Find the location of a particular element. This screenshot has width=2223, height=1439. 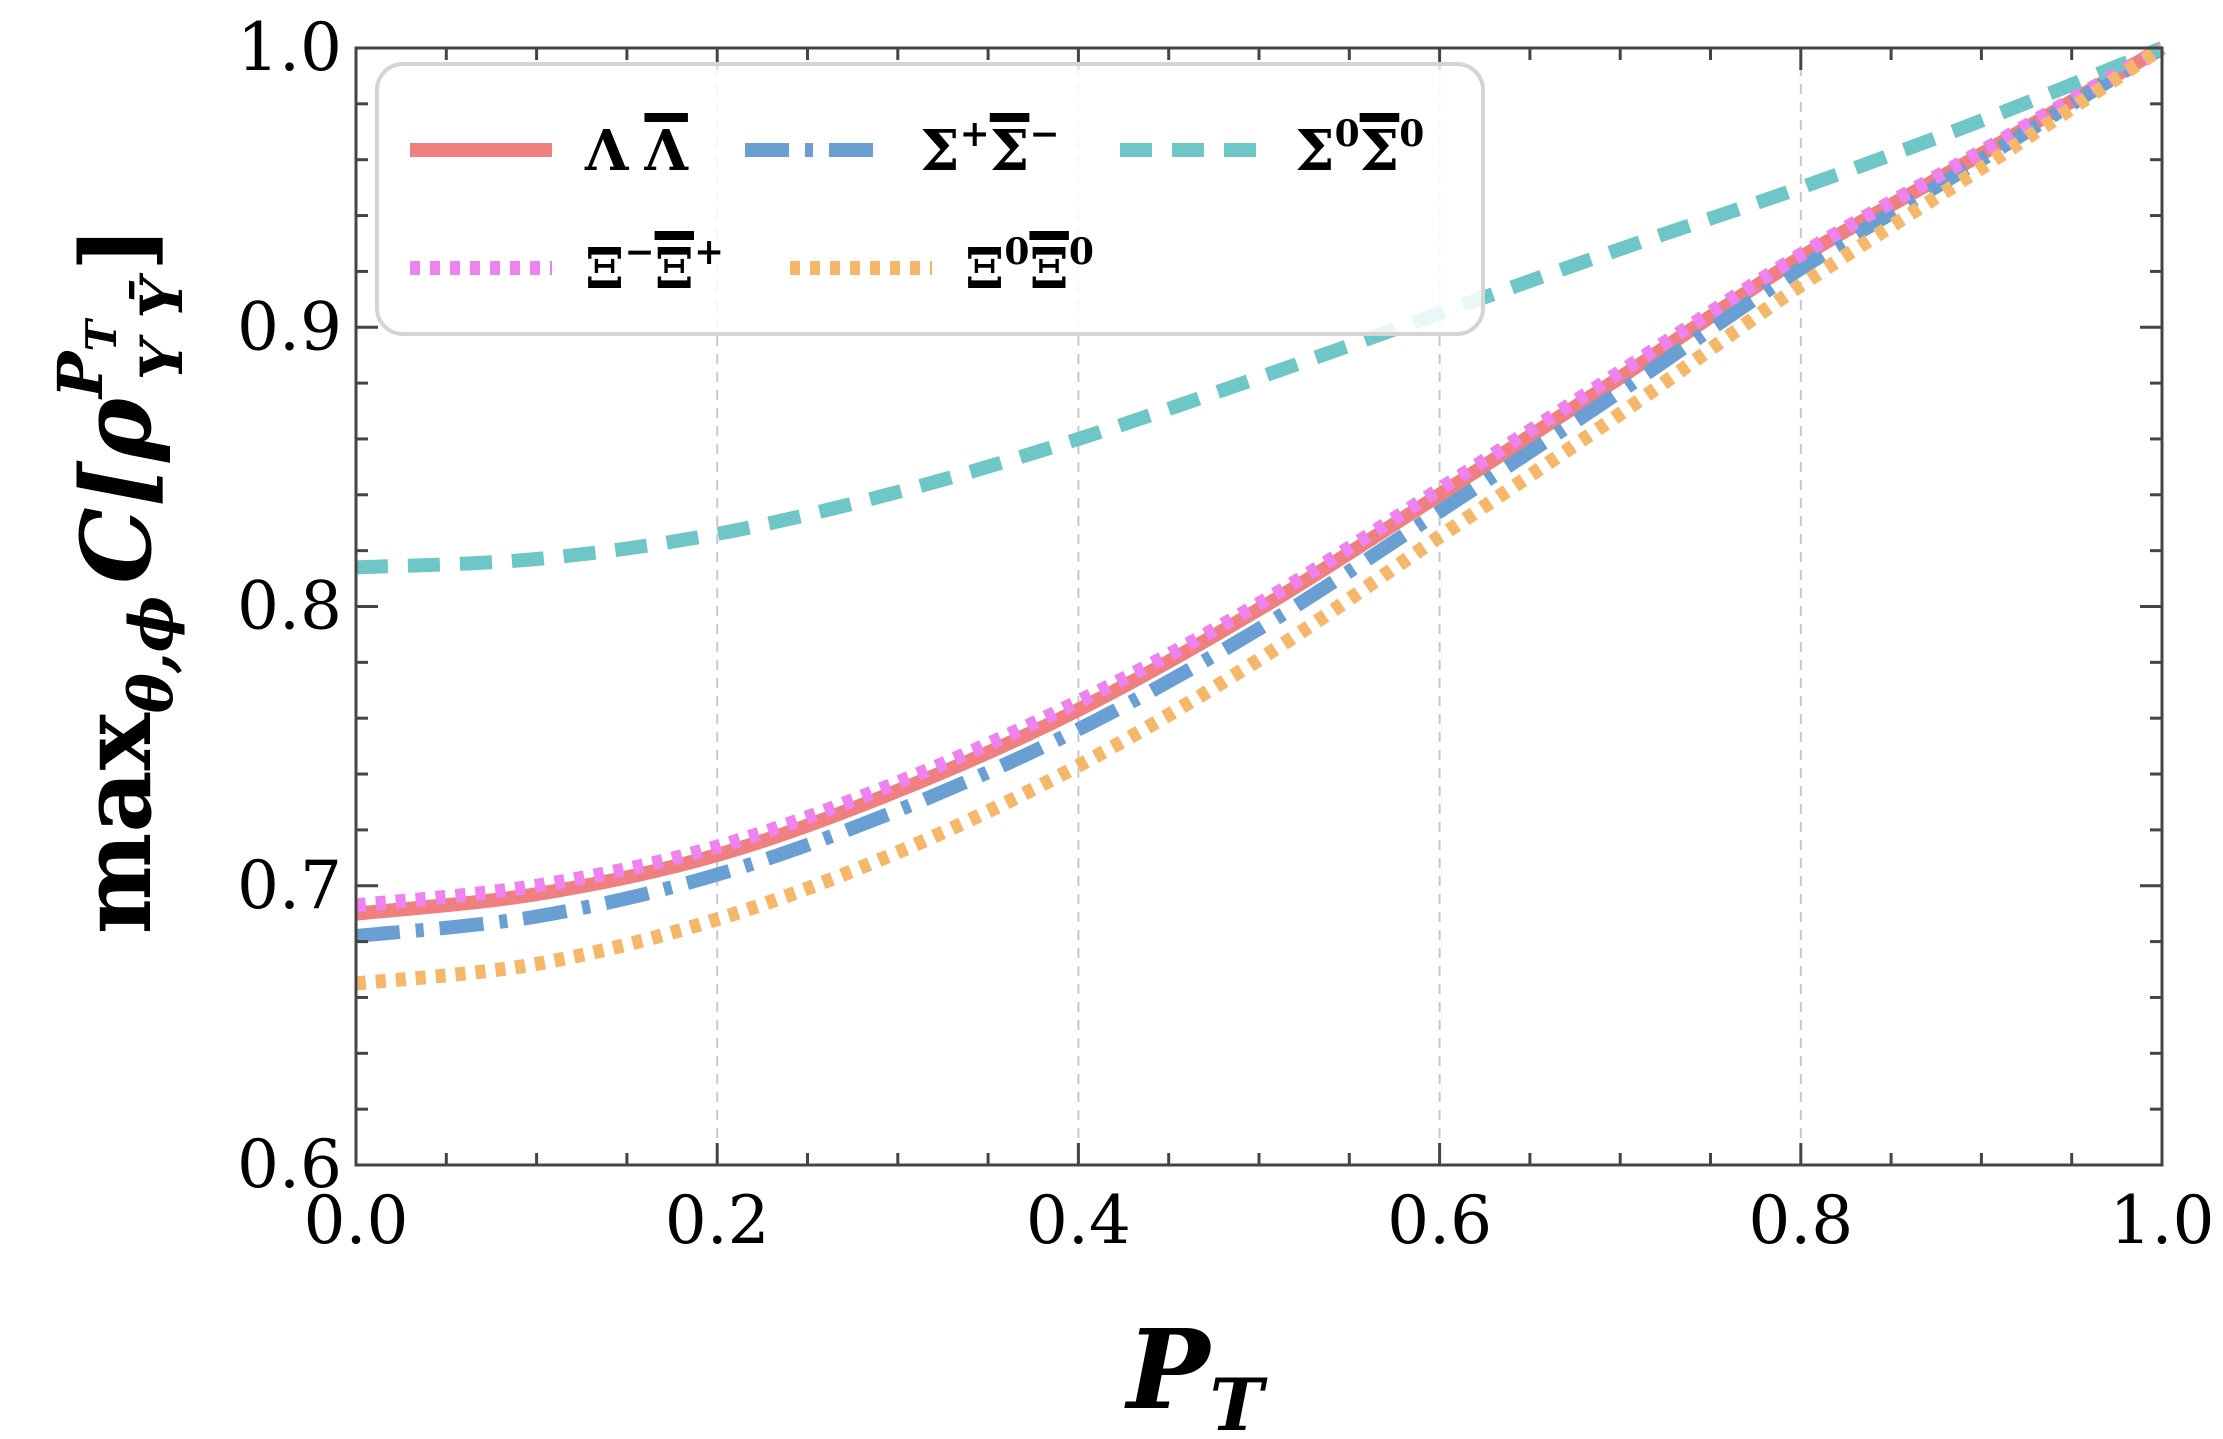

x-axis-title-main: P is located at coordinates (1168, 1369).